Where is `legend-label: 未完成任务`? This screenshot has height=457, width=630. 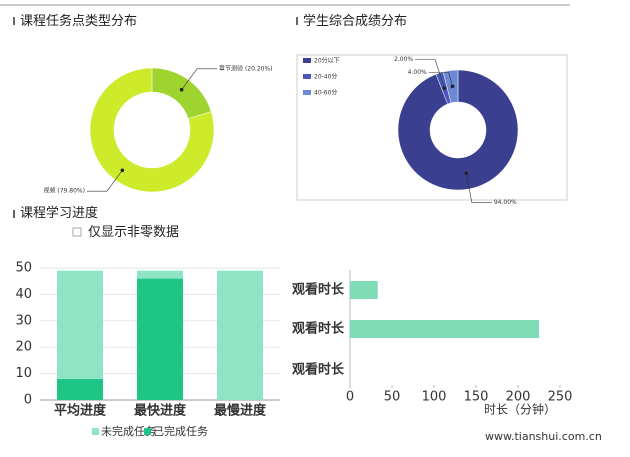
legend-label: 未完成任务 is located at coordinates (128, 431).